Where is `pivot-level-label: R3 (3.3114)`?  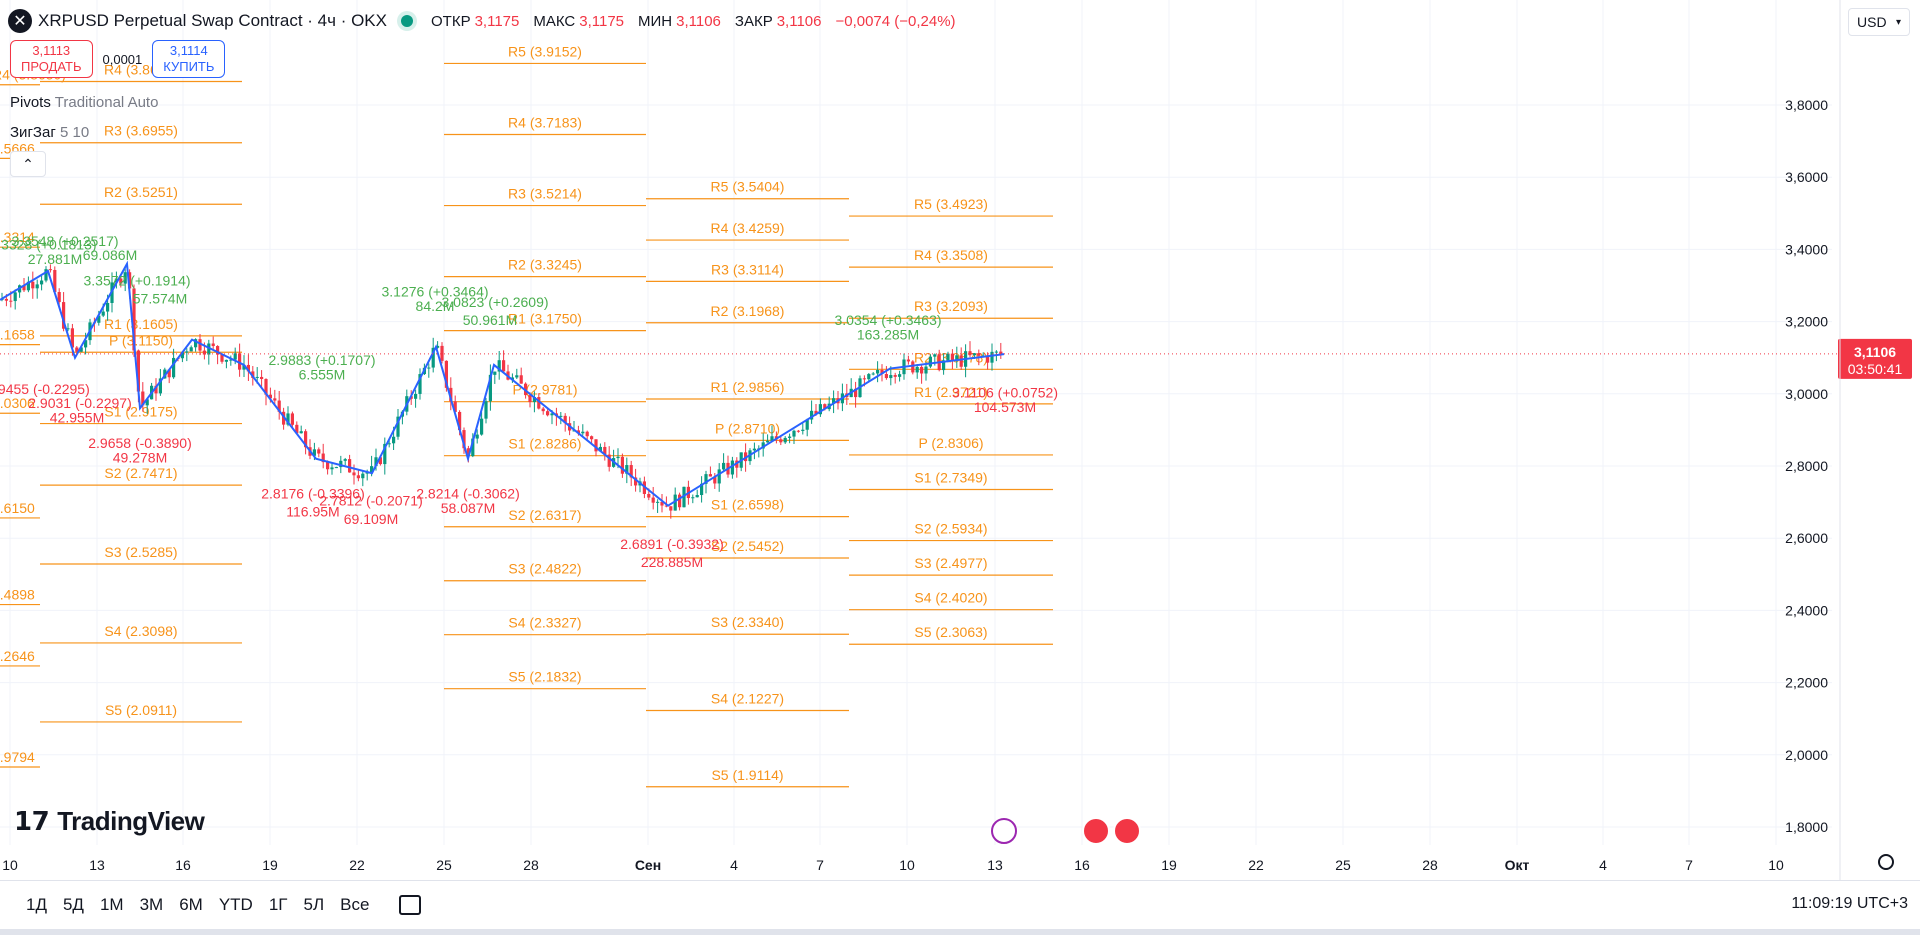
pivot-level-label: R3 (3.3114) is located at coordinates (747, 269).